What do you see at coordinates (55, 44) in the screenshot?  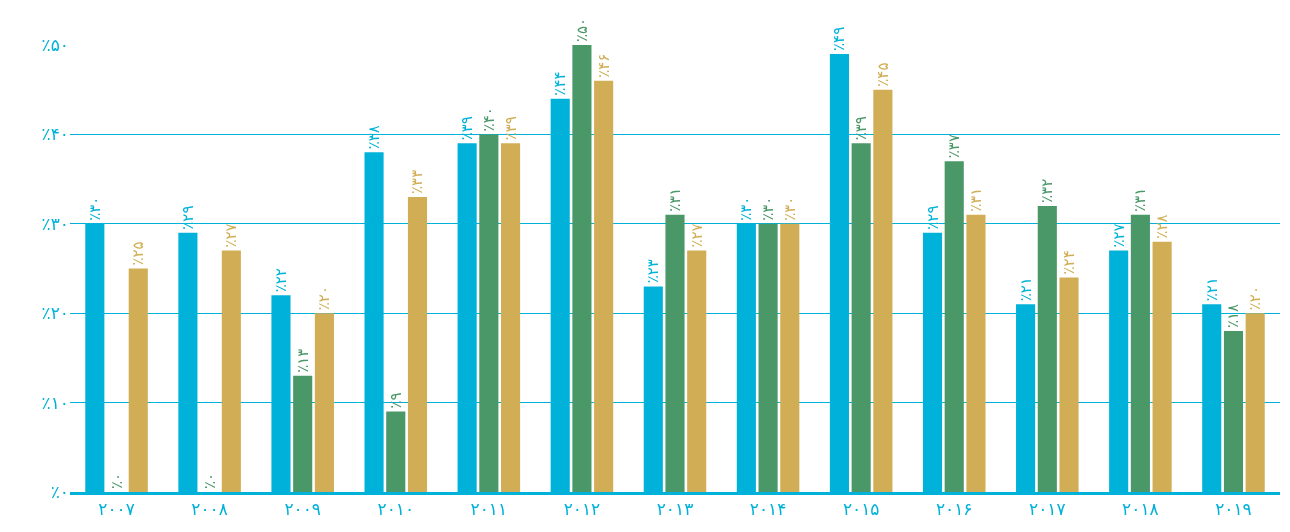 I see `y-tick-label: ٪۵۰` at bounding box center [55, 44].